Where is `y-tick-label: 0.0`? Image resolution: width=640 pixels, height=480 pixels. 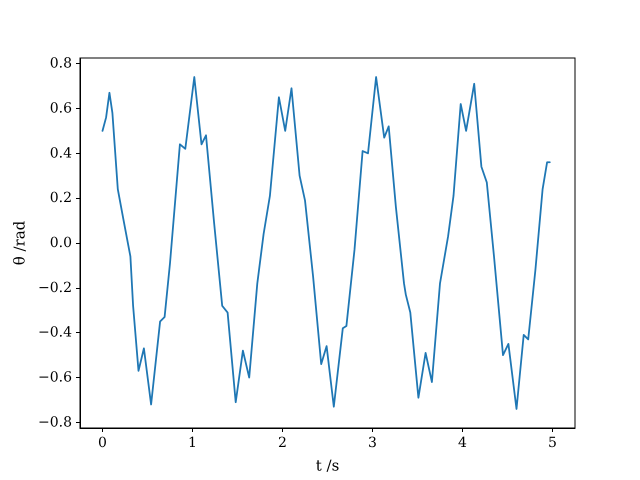 y-tick-label: 0.0 is located at coordinates (61, 243).